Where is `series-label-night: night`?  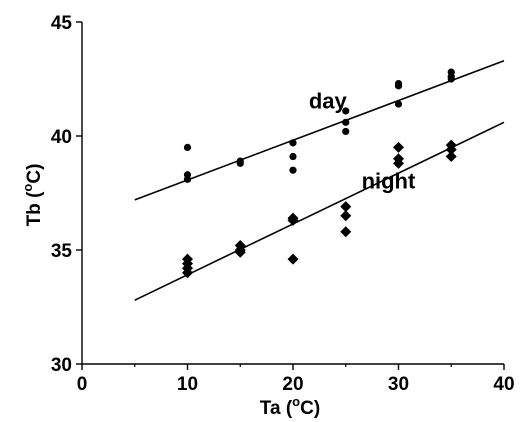
series-label-night: night is located at coordinates (389, 180).